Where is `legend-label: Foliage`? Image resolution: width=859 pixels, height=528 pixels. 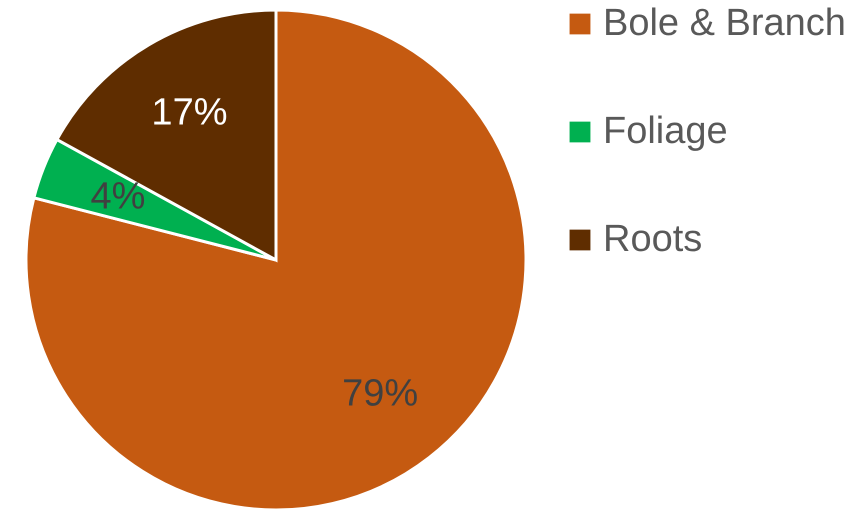 legend-label: Foliage is located at coordinates (665, 131).